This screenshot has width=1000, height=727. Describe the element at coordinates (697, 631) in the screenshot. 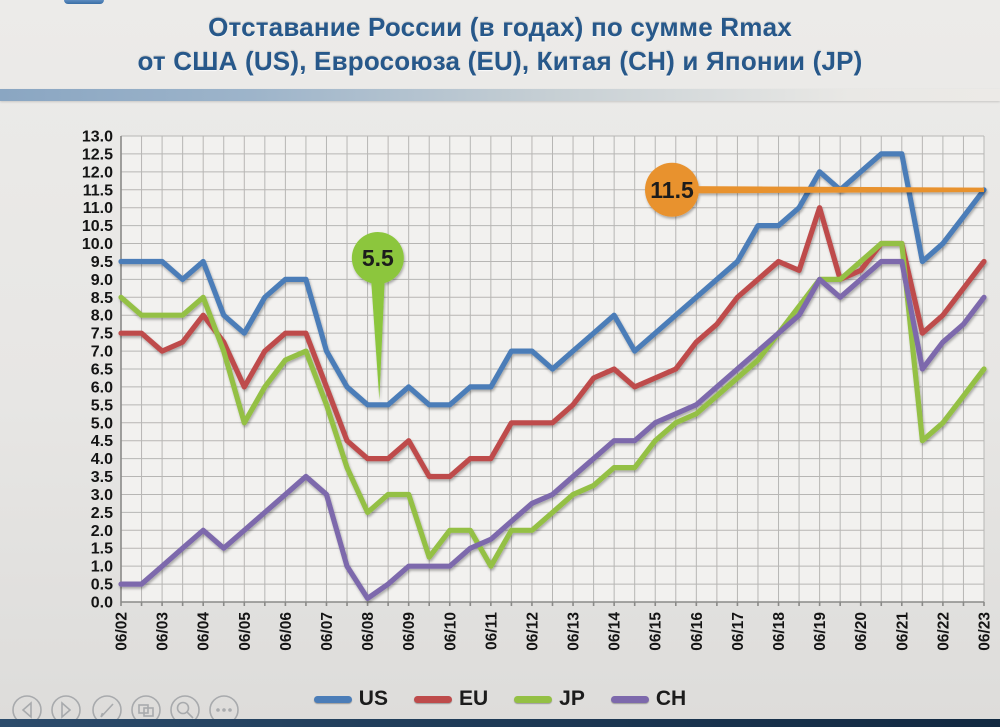

I see `x-tick-label: 06/16` at that location.